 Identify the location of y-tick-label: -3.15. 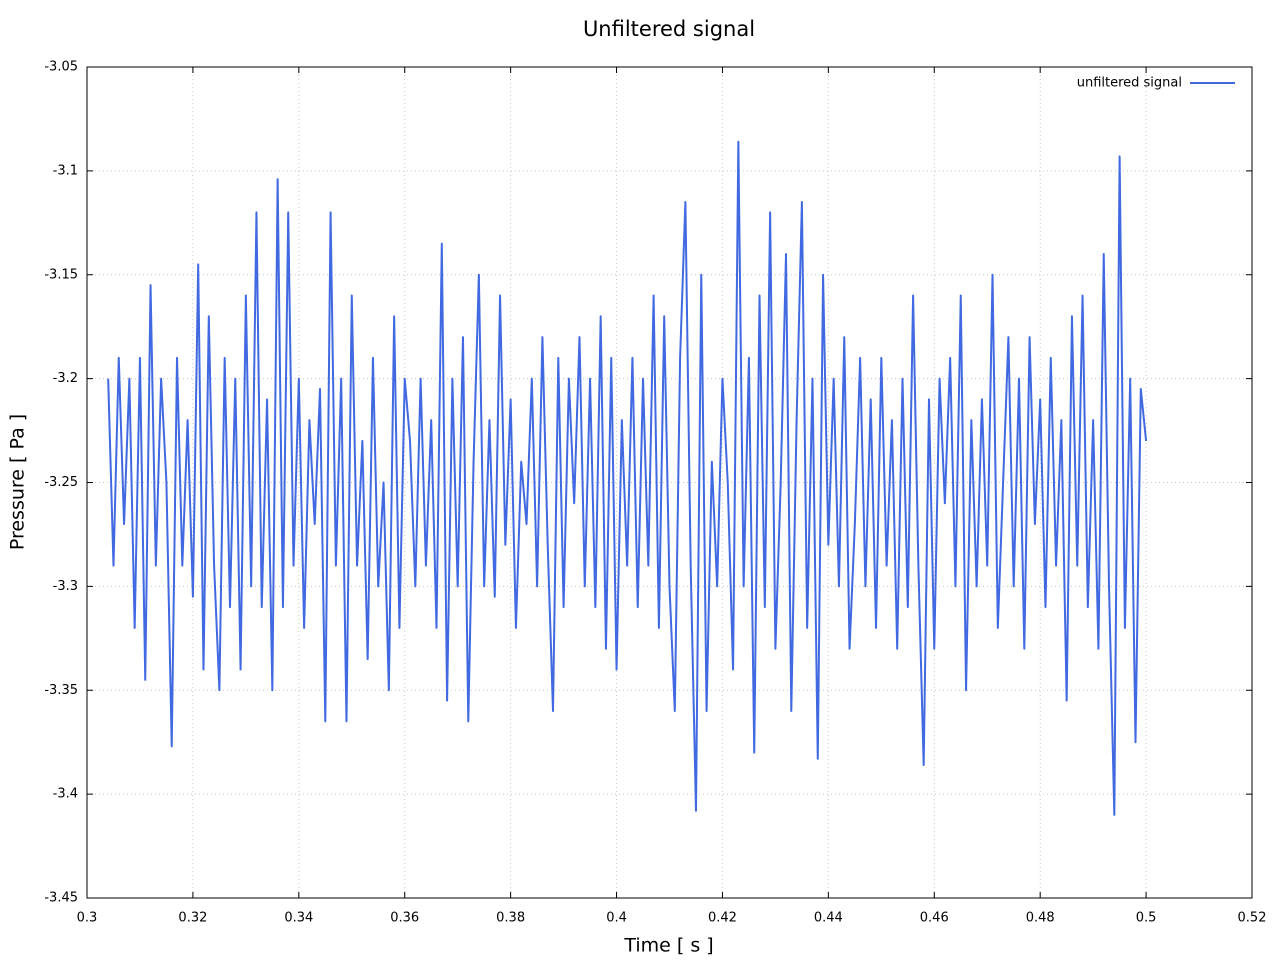
(61, 274).